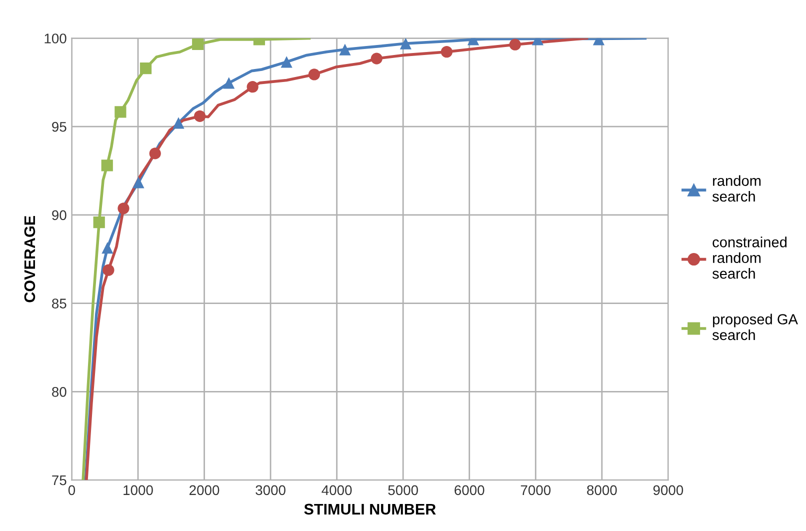 The height and width of the screenshot is (531, 806). What do you see at coordinates (736, 188) in the screenshot?
I see `legend-label: random search` at bounding box center [736, 188].